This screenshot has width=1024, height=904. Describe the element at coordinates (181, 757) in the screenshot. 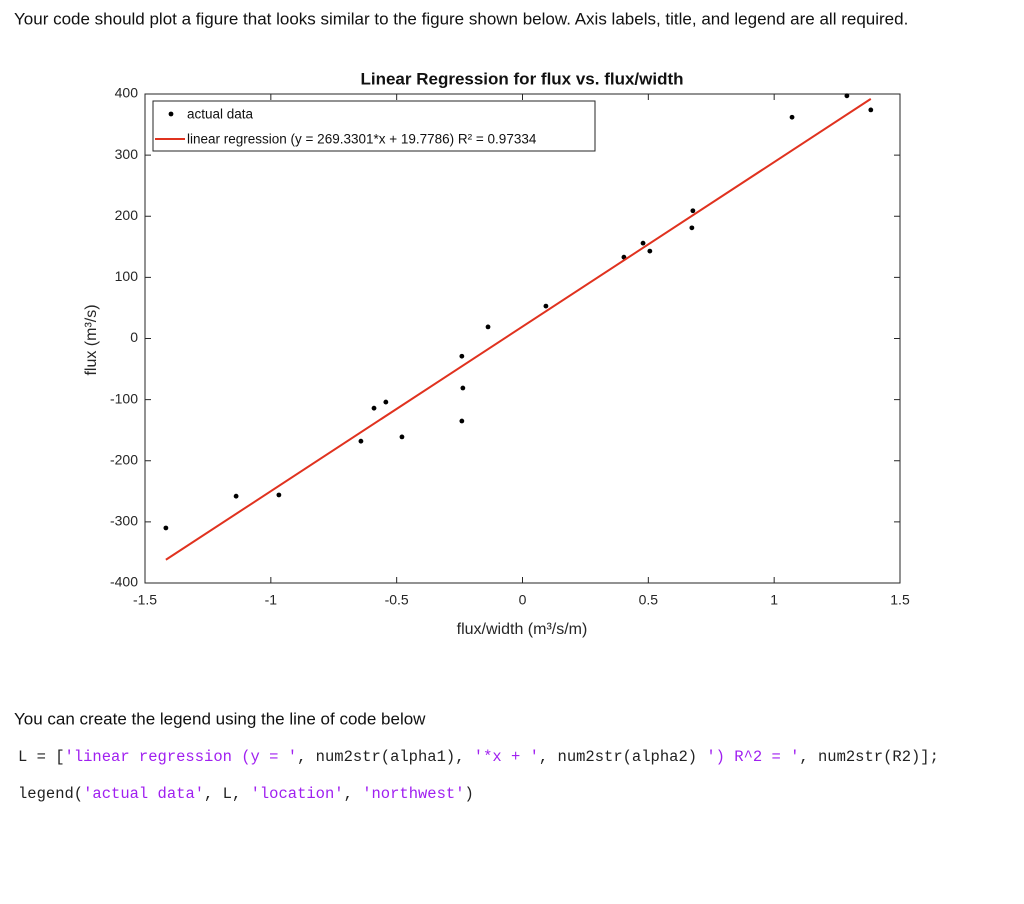

I see `code-token: 'linear regression (y = '` at that location.